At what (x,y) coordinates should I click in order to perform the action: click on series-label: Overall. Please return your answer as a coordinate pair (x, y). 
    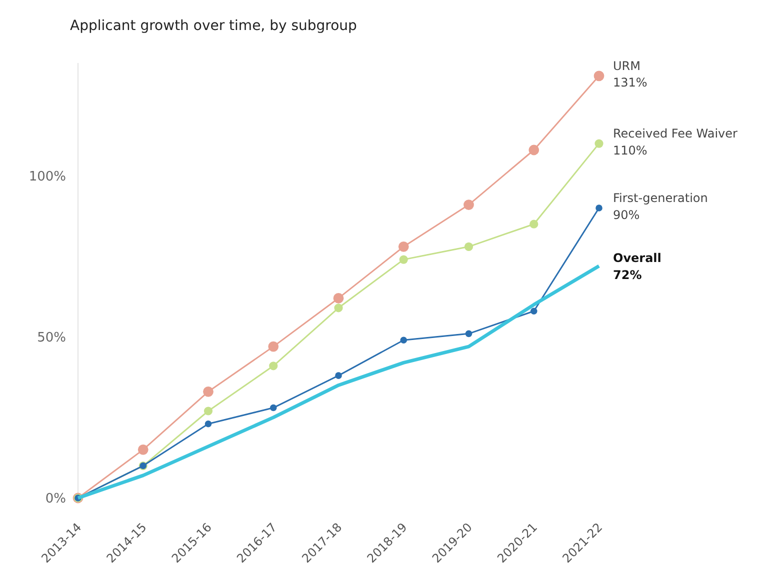
    Looking at the image, I should click on (637, 258).